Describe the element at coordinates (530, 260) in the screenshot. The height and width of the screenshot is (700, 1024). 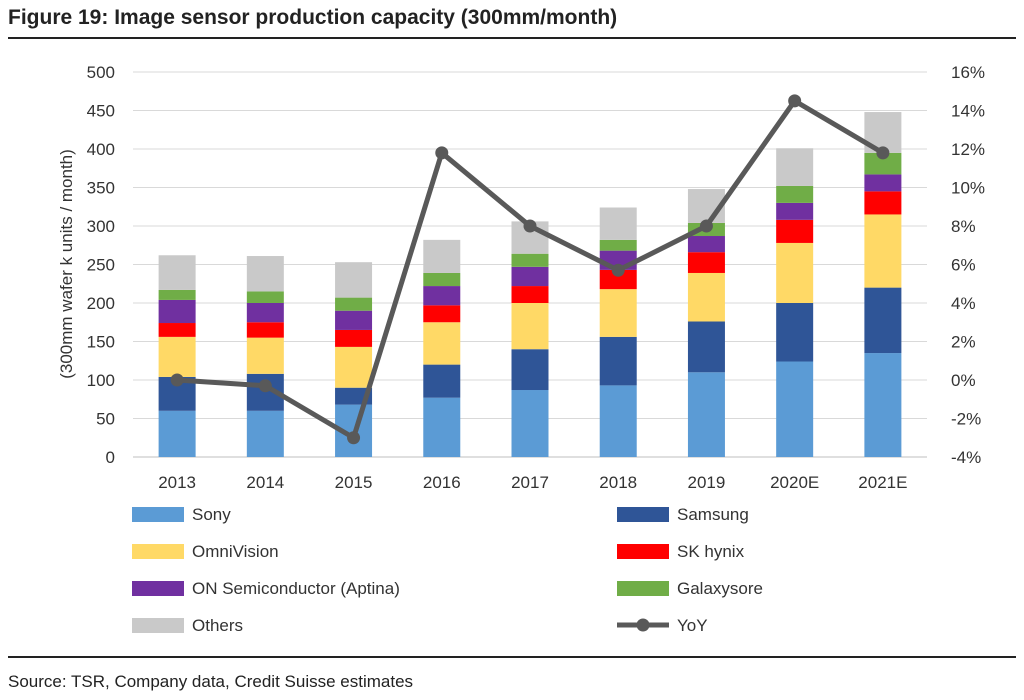
I see `bar-galaxysore-2017` at that location.